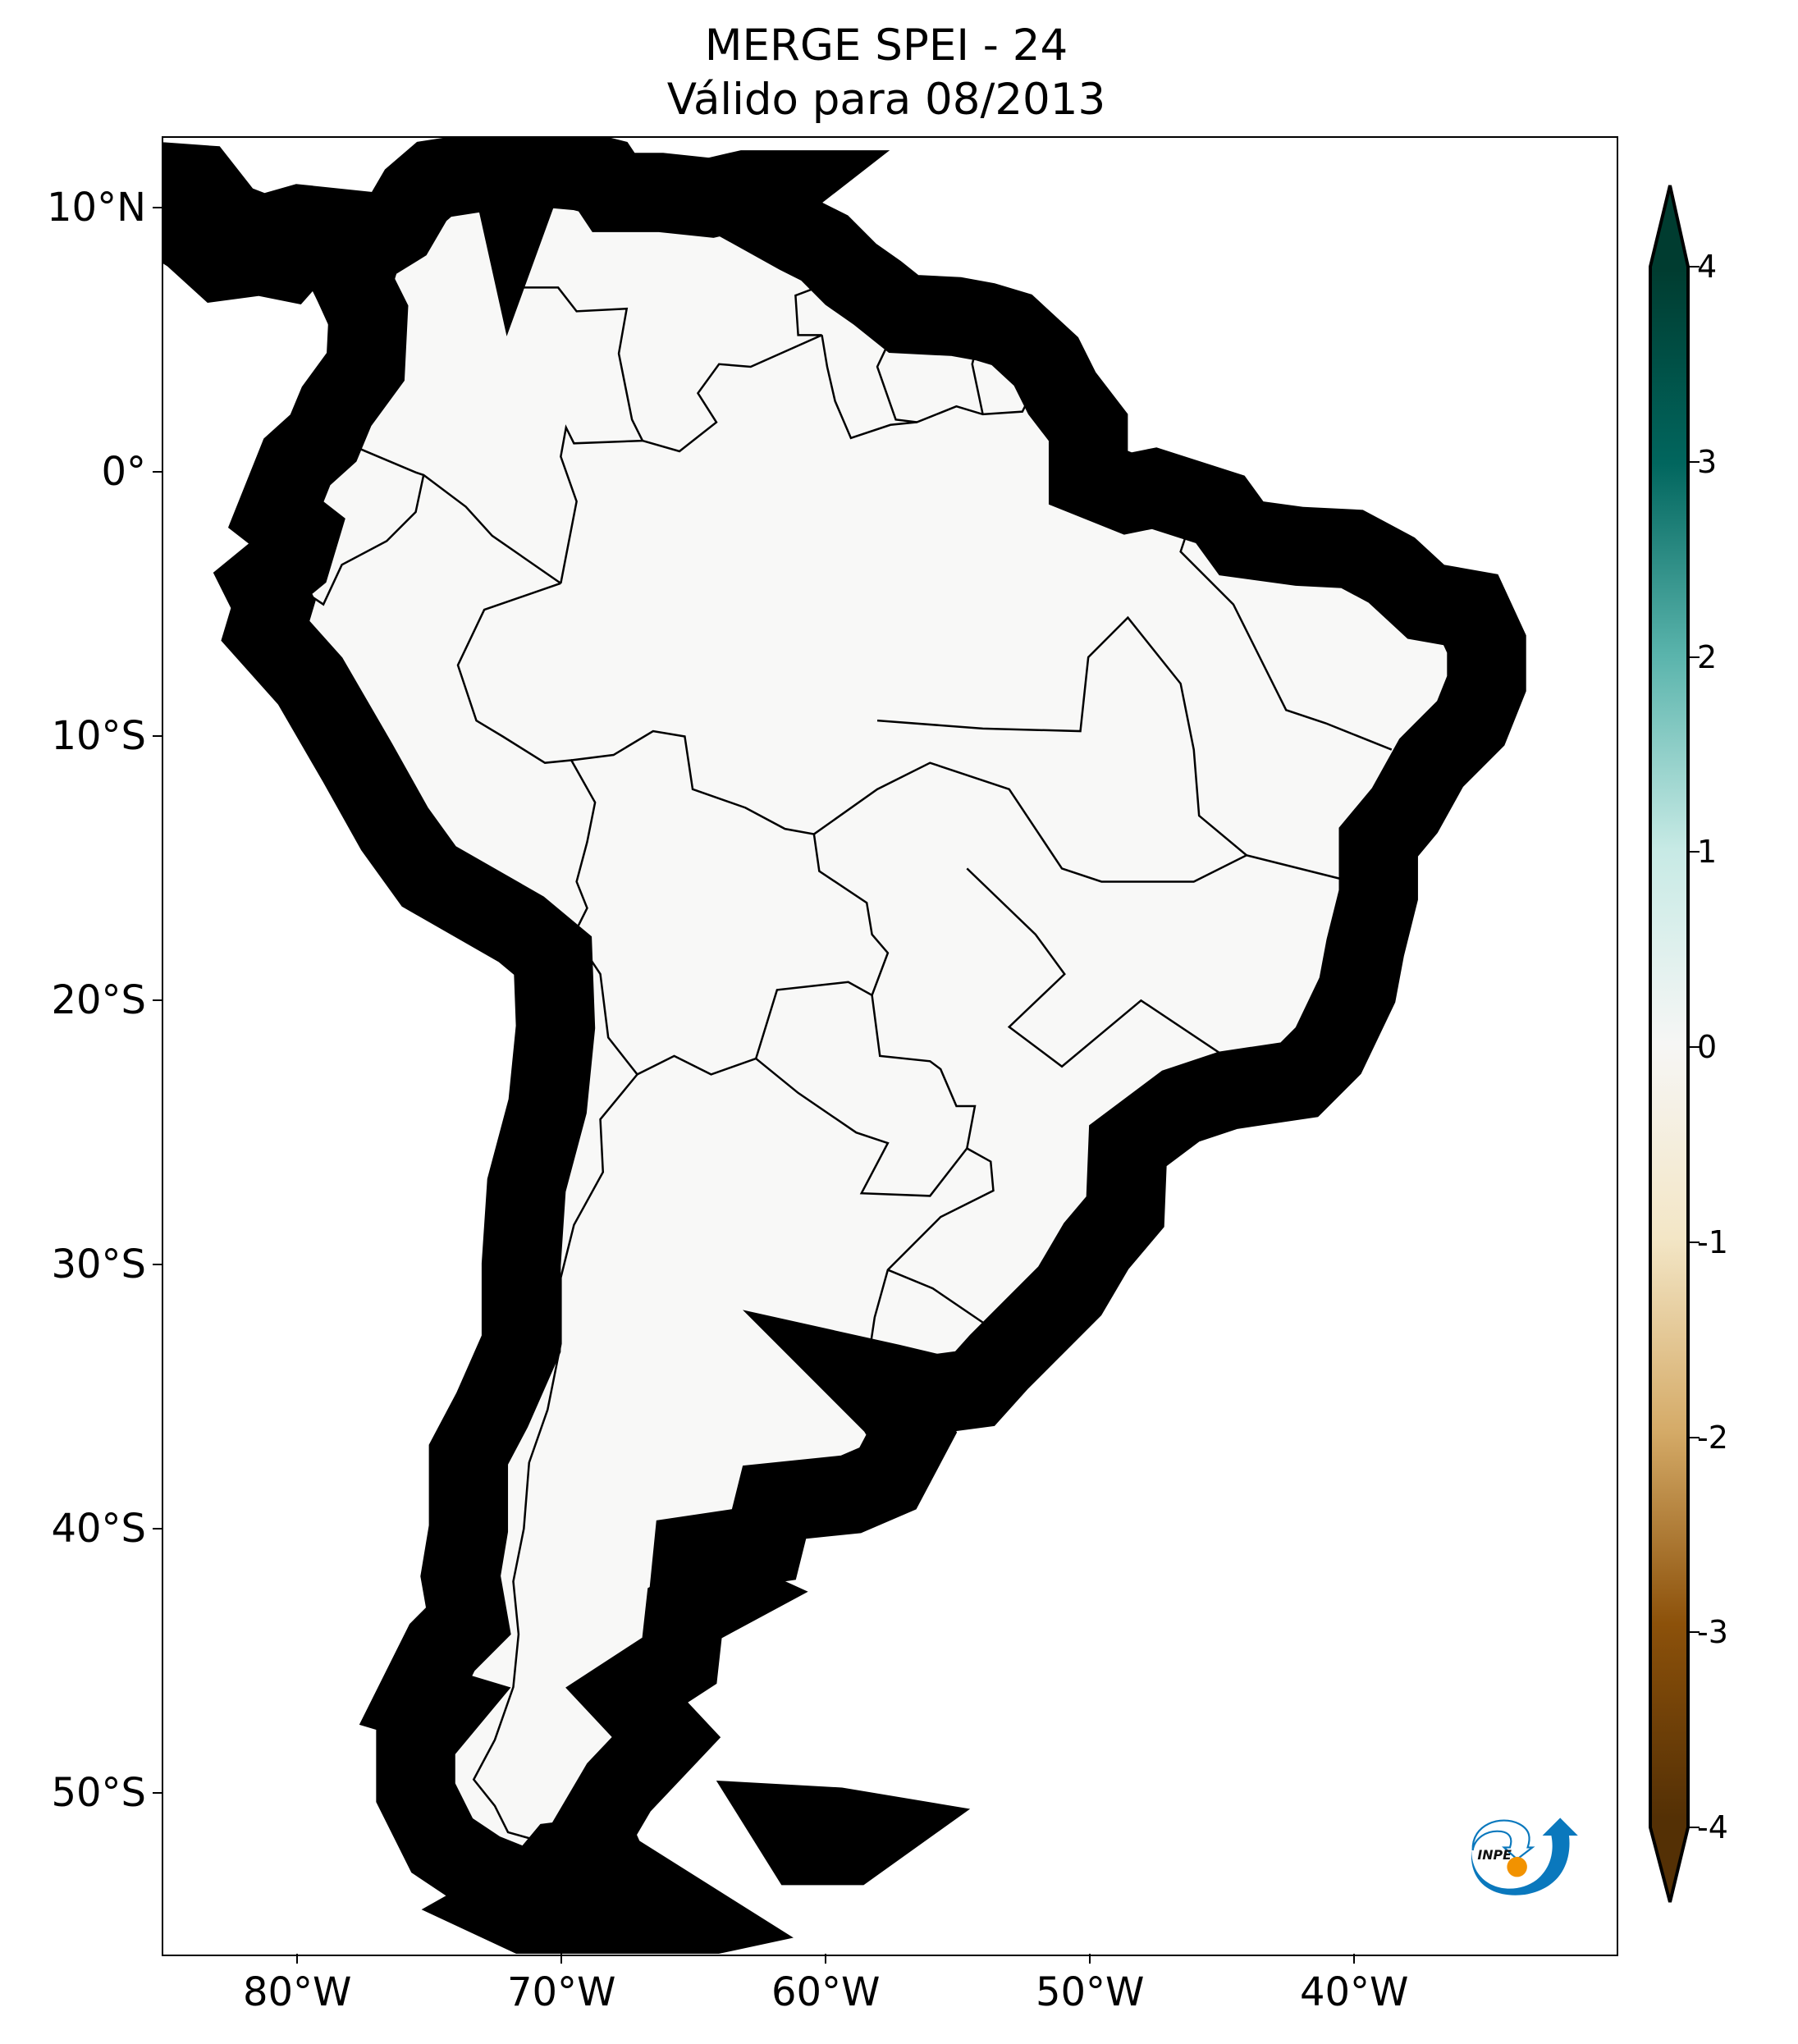  I want to click on lon-label: 50°W, so click(1090, 1992).